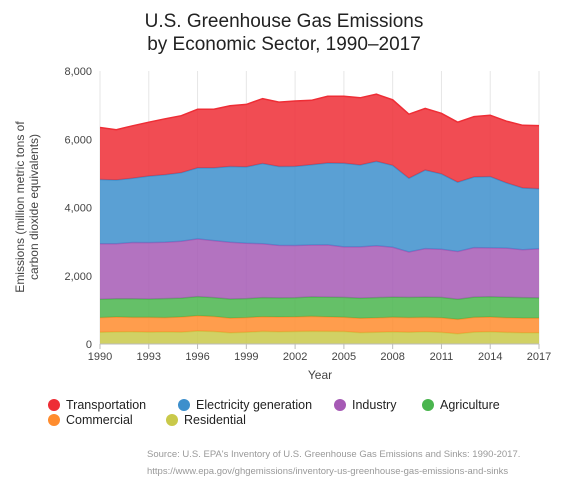 This screenshot has height=484, width=568. What do you see at coordinates (539, 357) in the screenshot?
I see `x-tick-label-2017: 2017` at bounding box center [539, 357].